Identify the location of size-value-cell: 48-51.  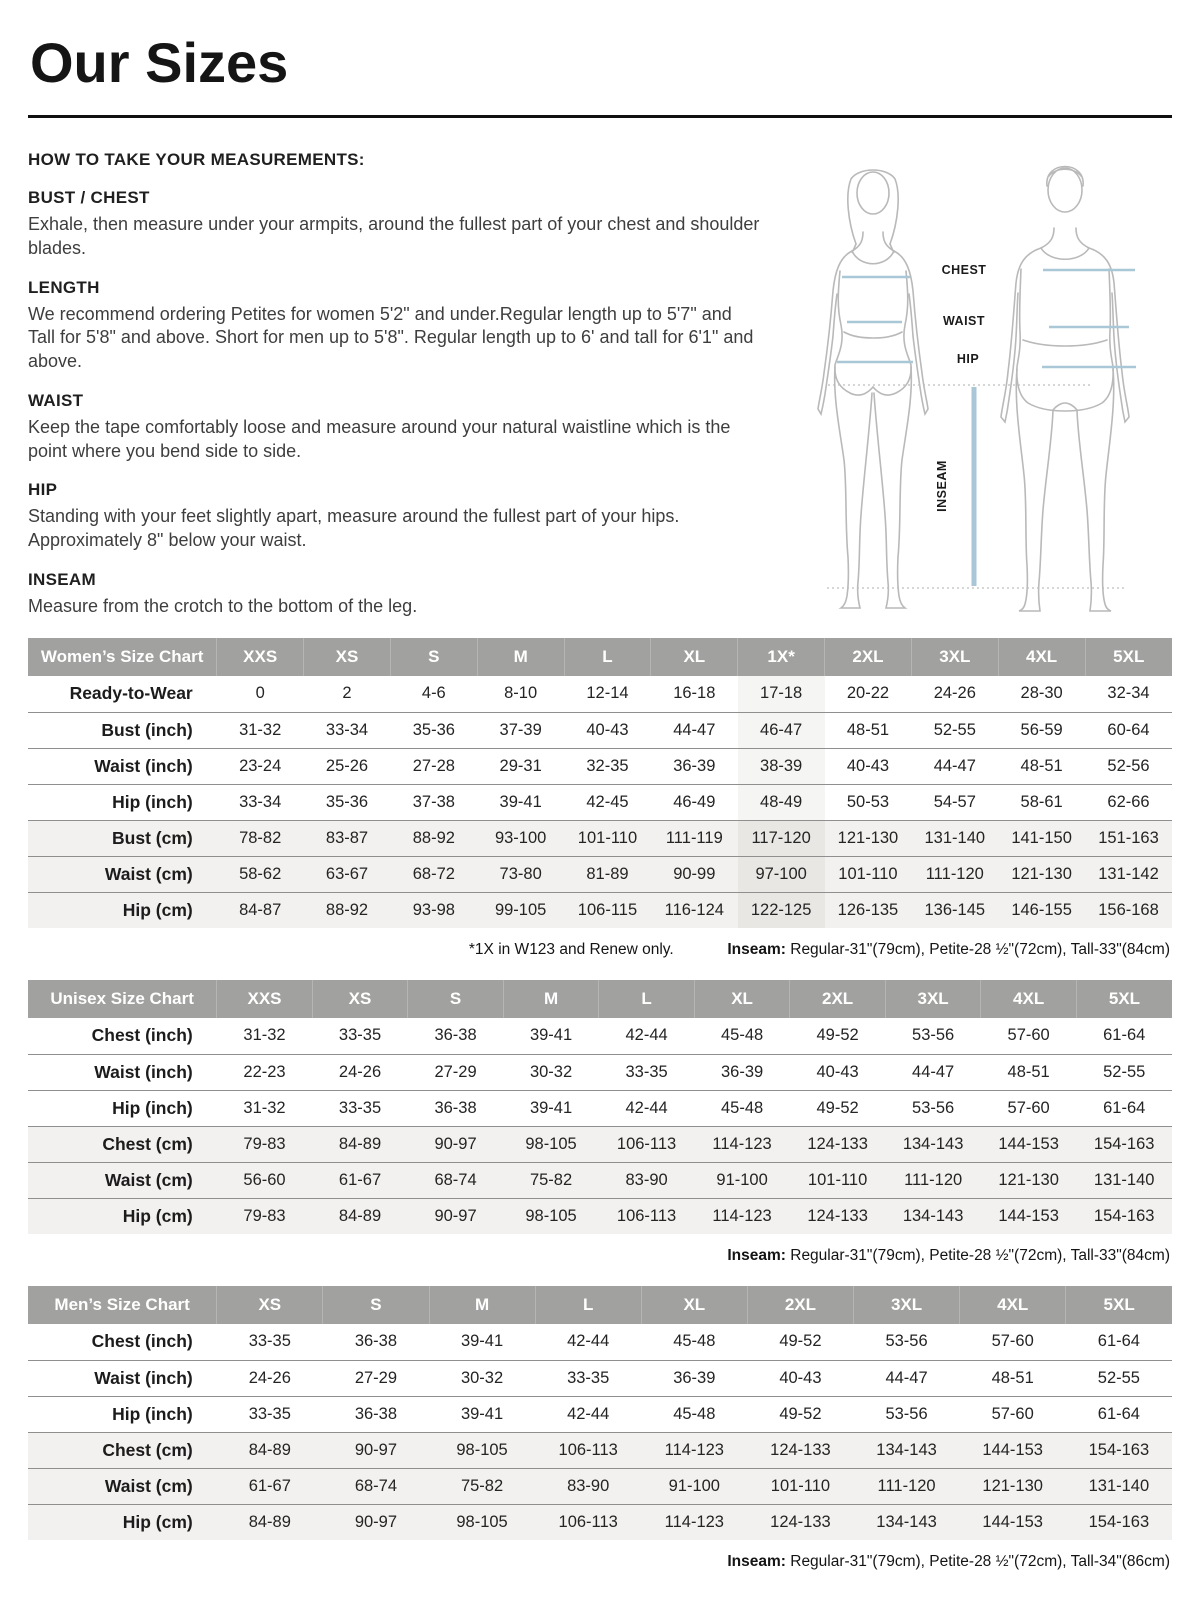
(868, 729).